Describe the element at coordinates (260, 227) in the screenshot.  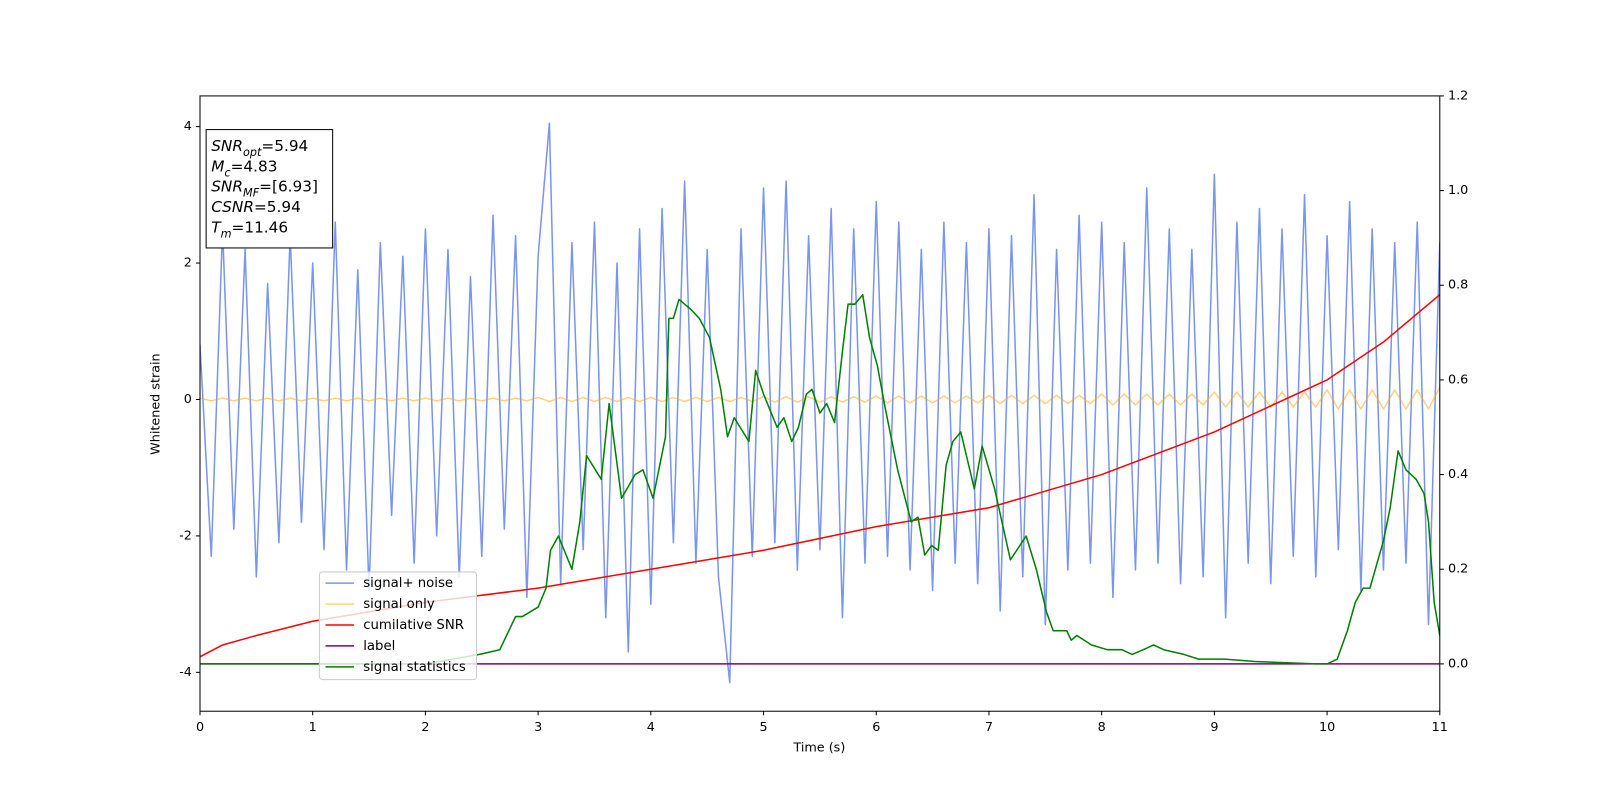
I see `annotation-text: =11.46` at that location.